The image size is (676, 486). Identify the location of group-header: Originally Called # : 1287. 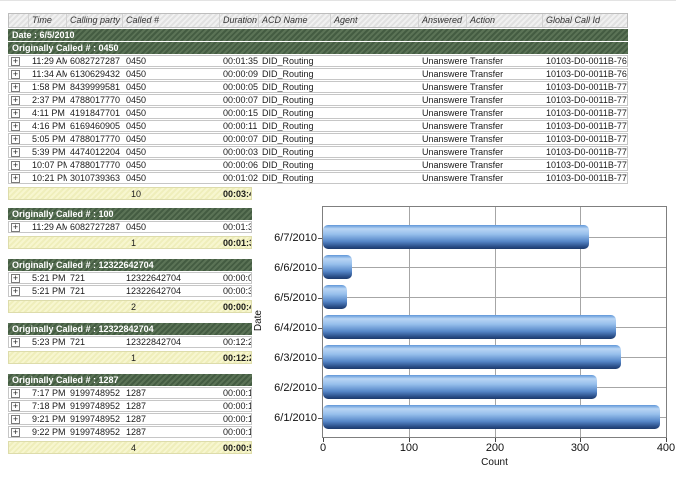
(130, 380).